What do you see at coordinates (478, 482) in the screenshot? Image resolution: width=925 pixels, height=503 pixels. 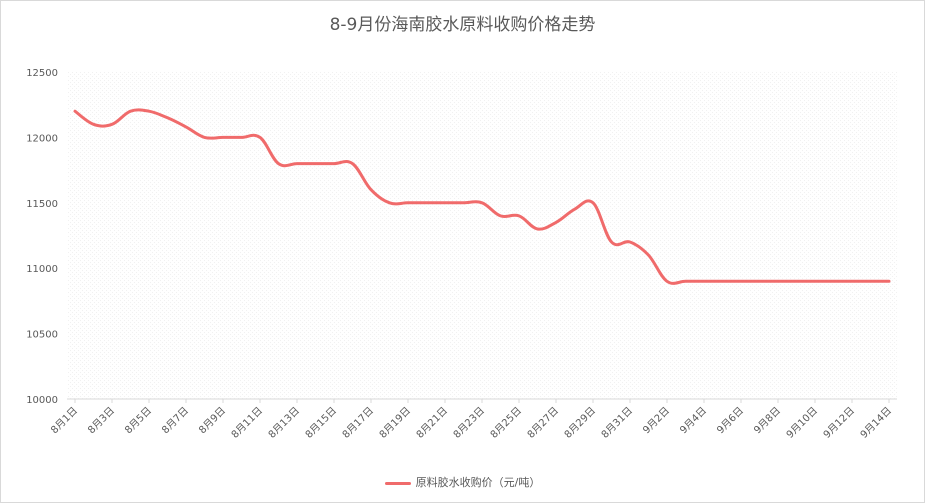 I see `legend-label: 原料胶水收购价（元/吨）` at bounding box center [478, 482].